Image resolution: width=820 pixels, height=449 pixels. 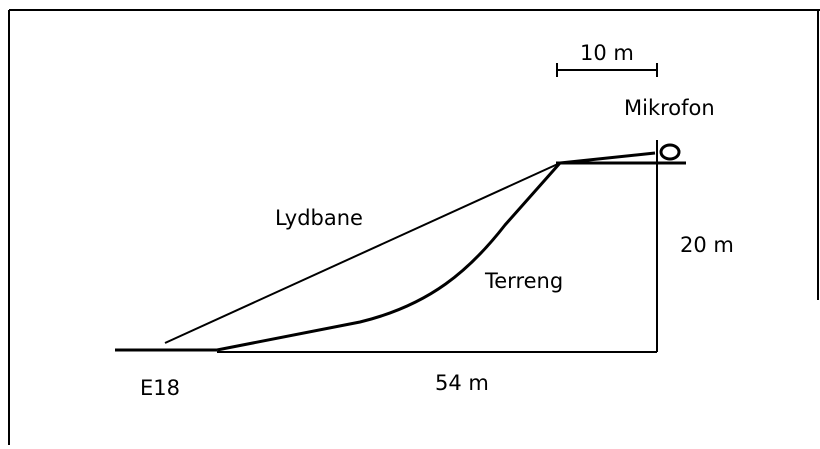 What do you see at coordinates (523, 281) in the screenshot?
I see `terrain-label: Terreng` at bounding box center [523, 281].